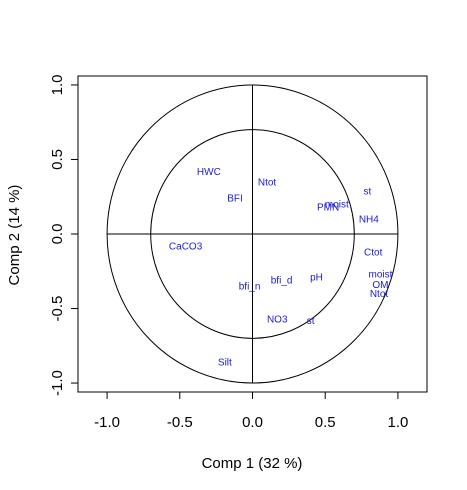  Describe the element at coordinates (57, 383) in the screenshot. I see `y-tick-label: -1.0` at that location.